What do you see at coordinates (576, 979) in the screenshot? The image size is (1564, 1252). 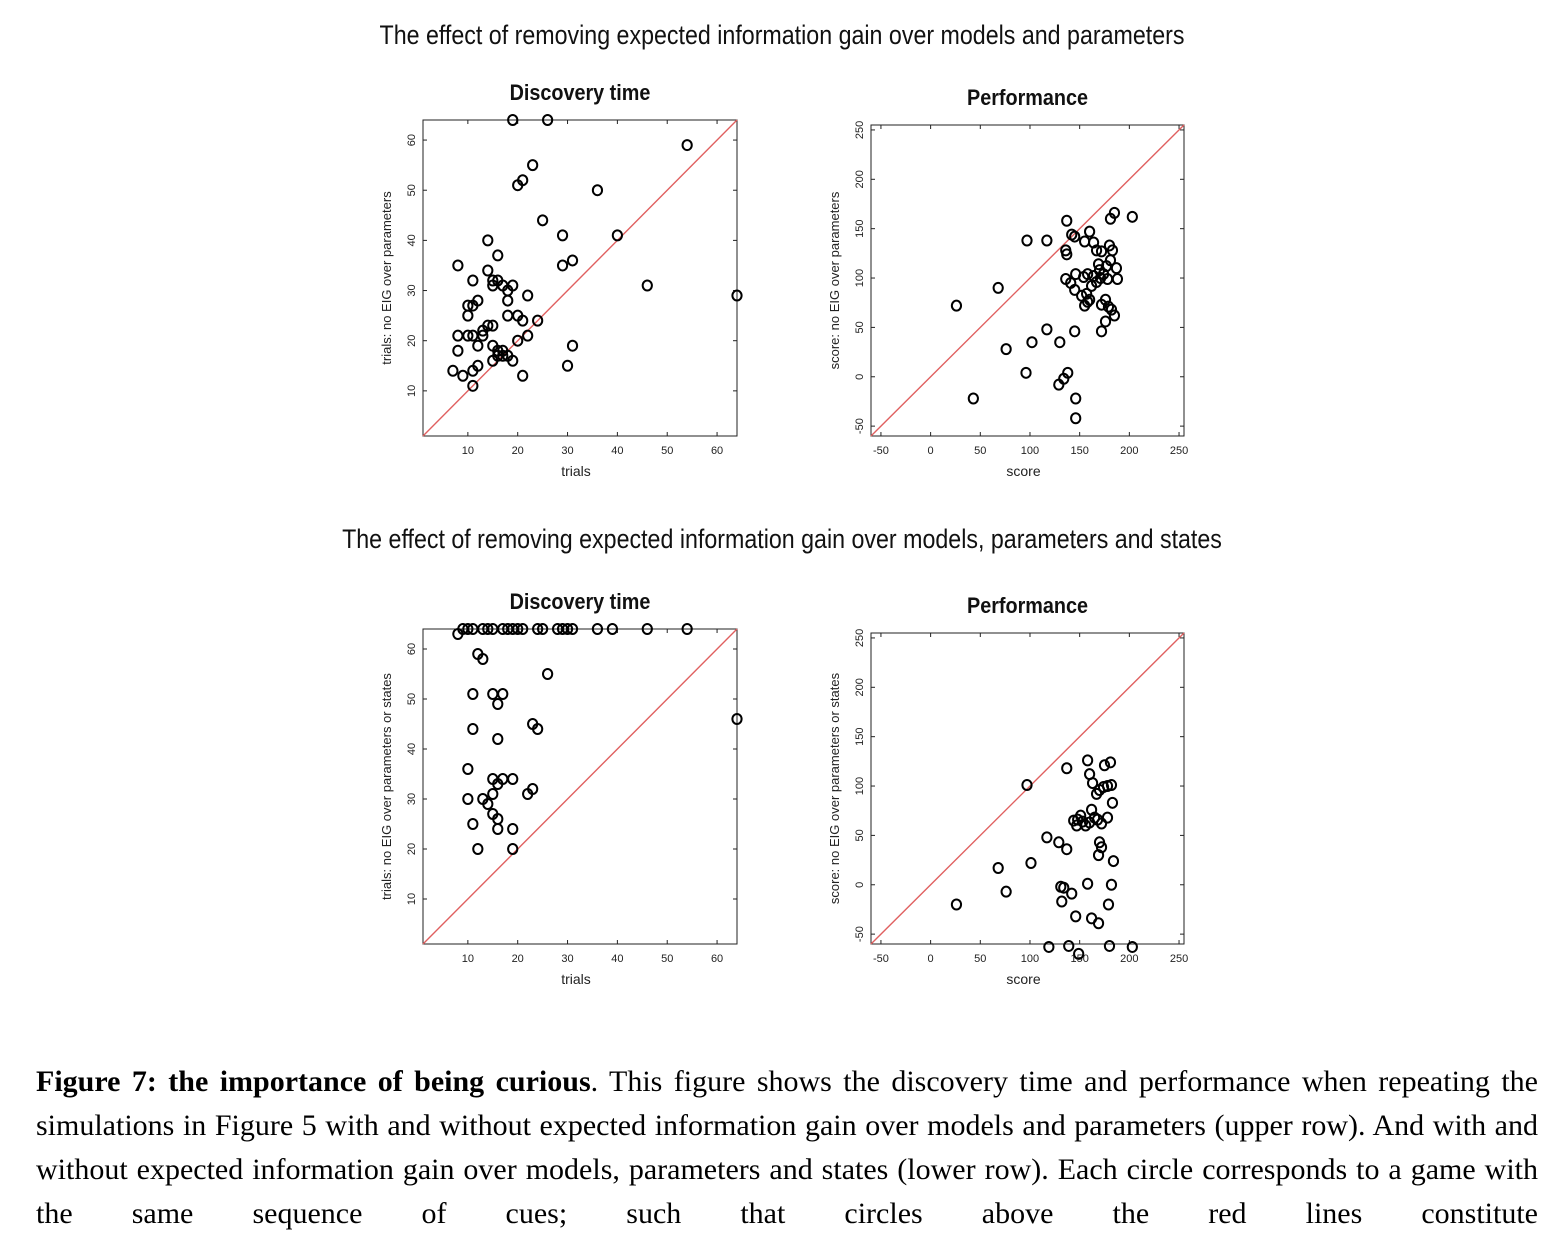 I see `x-axis-label: trials` at bounding box center [576, 979].